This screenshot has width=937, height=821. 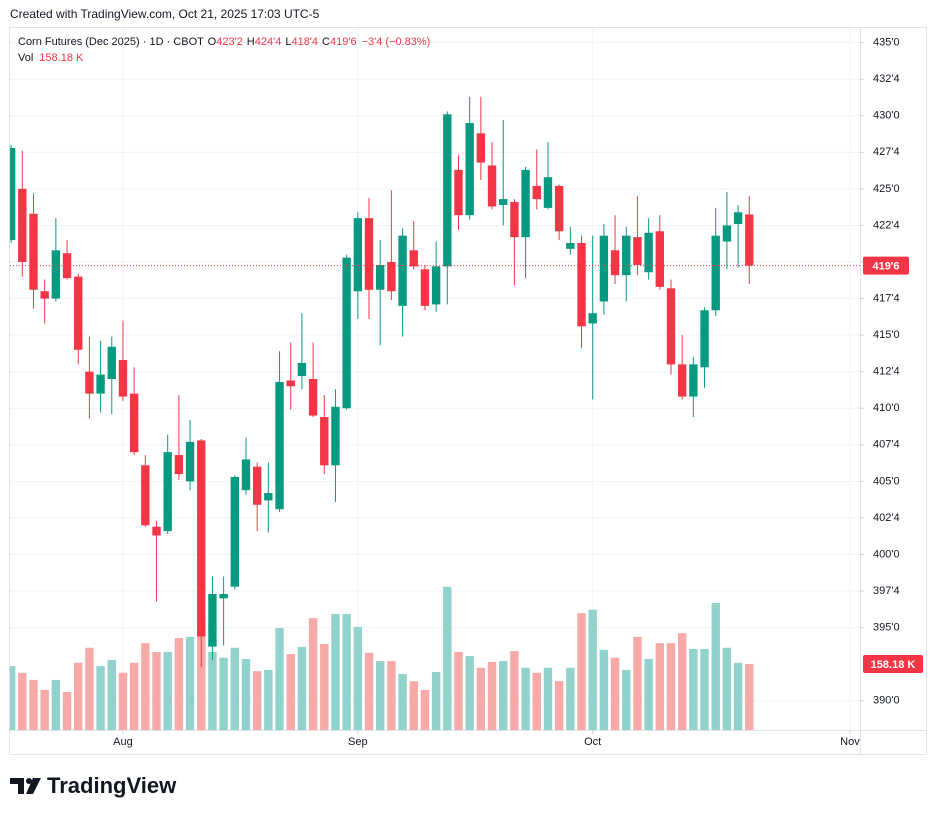 What do you see at coordinates (212, 42) in the screenshot?
I see `ohlc-key: O` at bounding box center [212, 42].